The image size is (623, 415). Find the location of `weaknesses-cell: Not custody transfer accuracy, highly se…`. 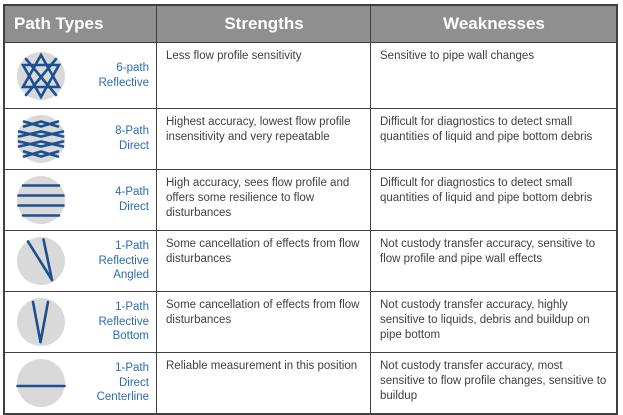

weaknesses-cell: Not custody transfer accuracy, highly se… is located at coordinates (493, 322).